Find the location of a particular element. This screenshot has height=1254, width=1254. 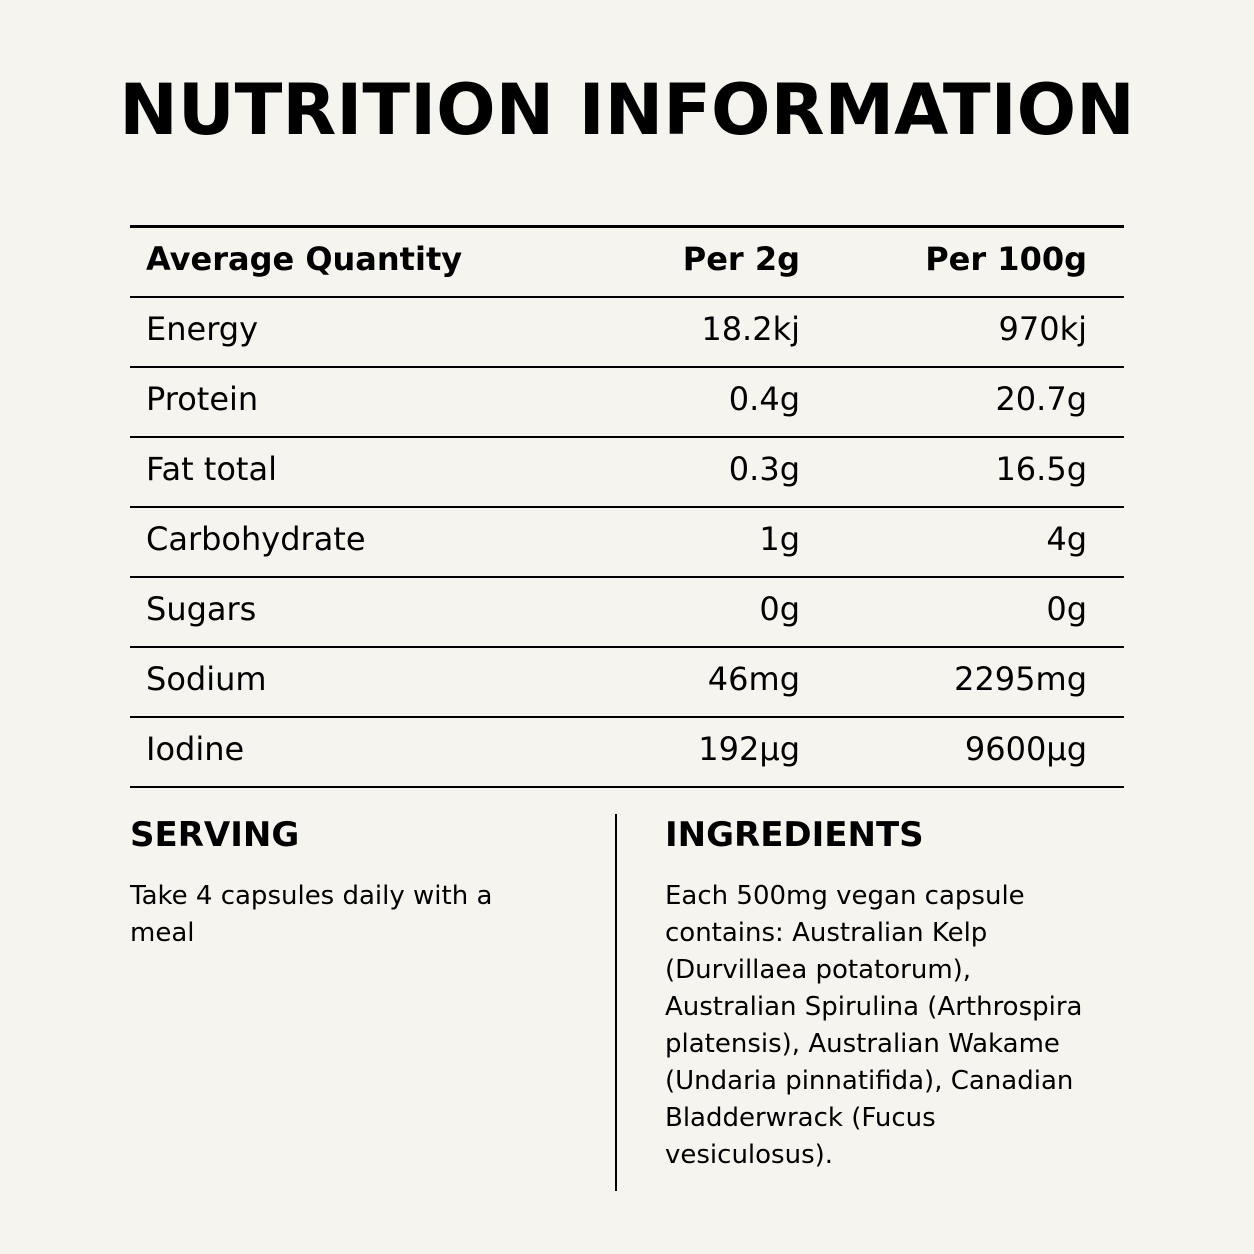

nutrient-name: Fat total is located at coordinates (211, 469).